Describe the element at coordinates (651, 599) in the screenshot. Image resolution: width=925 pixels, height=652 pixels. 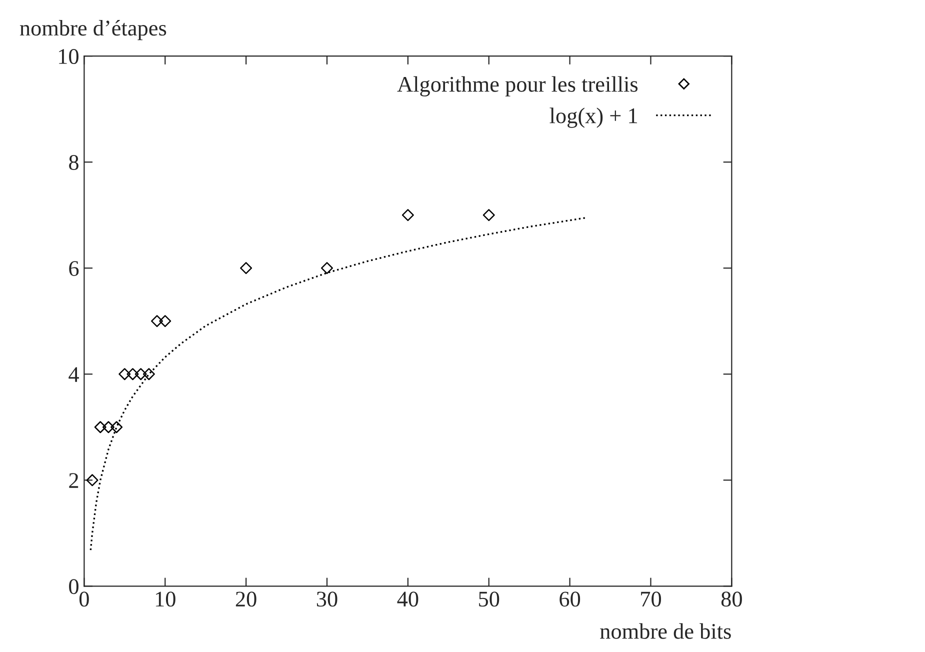
I see `x-tick-label: 70` at that location.